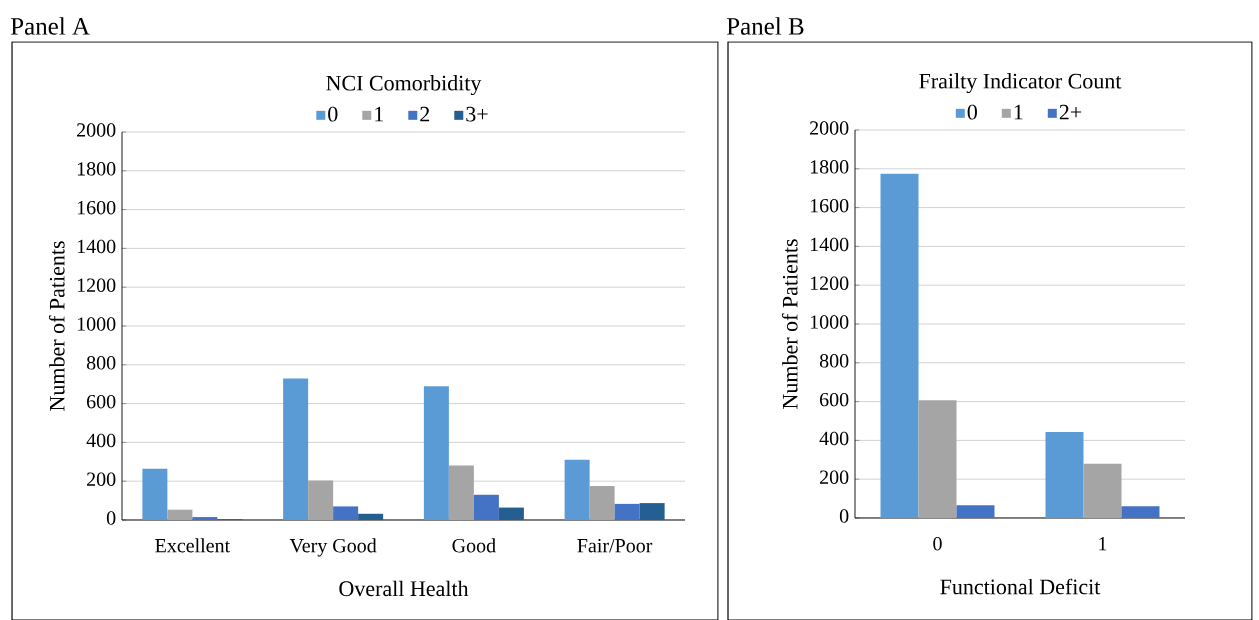 The height and width of the screenshot is (620, 1259). I want to click on chart-title: Panel A, so click(50, 26).